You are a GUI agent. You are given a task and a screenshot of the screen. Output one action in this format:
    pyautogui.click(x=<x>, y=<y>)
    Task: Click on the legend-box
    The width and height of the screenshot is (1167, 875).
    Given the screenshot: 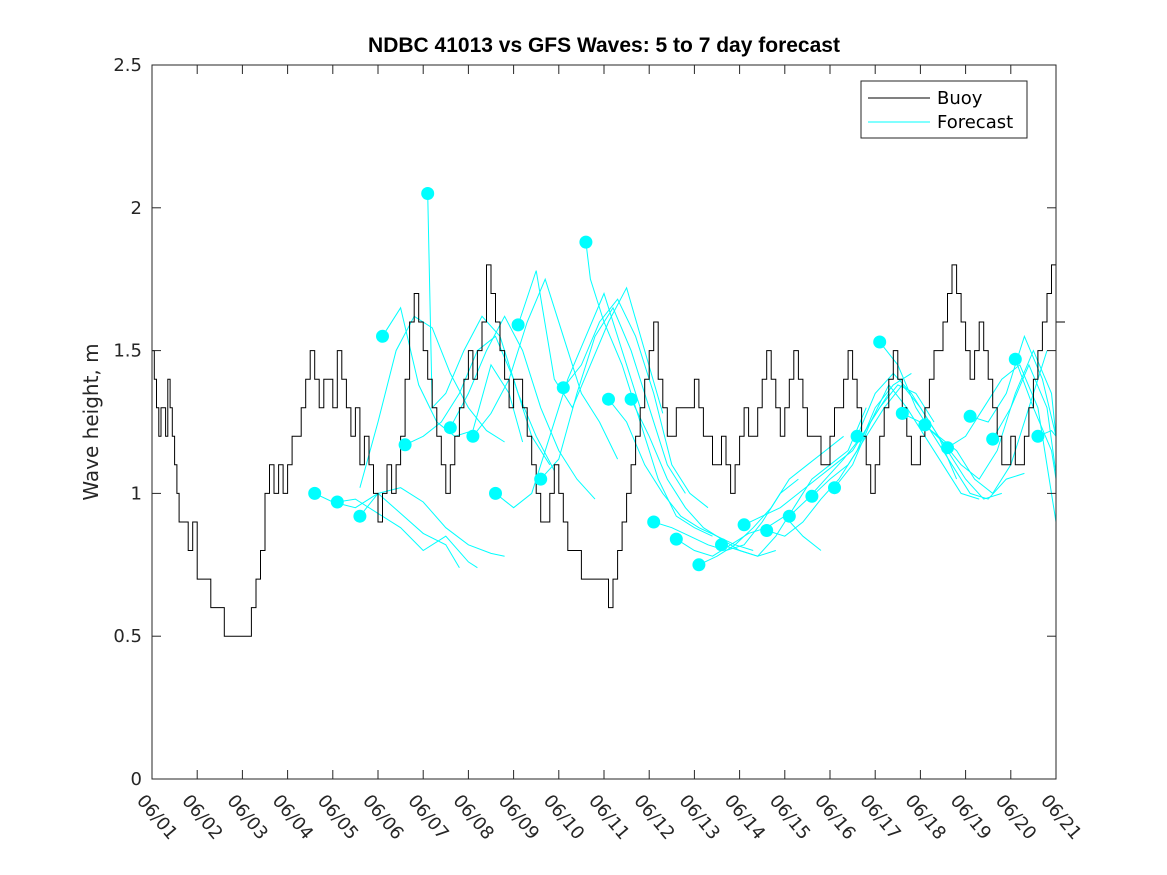 What is the action you would take?
    pyautogui.click(x=944, y=109)
    